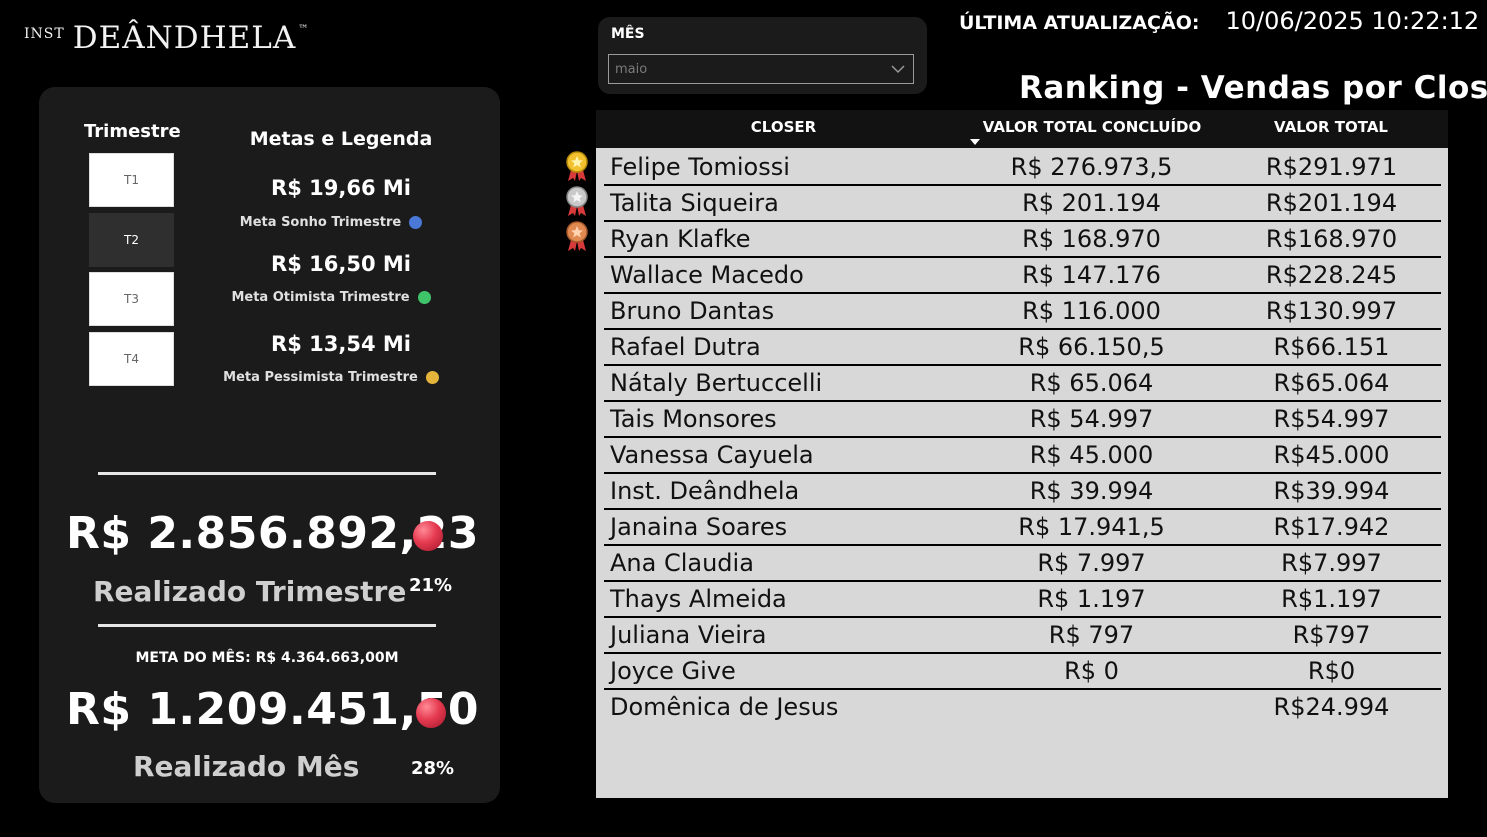 The height and width of the screenshot is (837, 1487). Describe the element at coordinates (267, 473) in the screenshot. I see `divider-top` at that location.